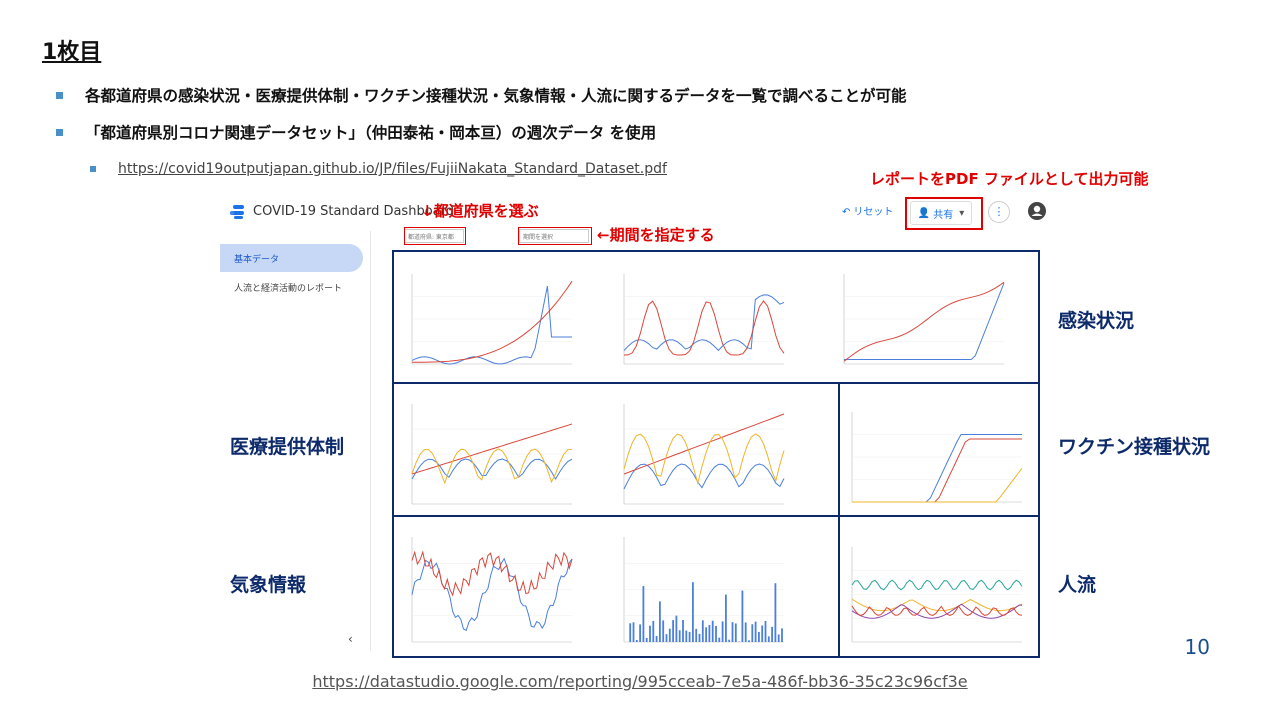 This screenshot has height=720, width=1280. I want to click on mobility-workplace-series, so click(937, 610).